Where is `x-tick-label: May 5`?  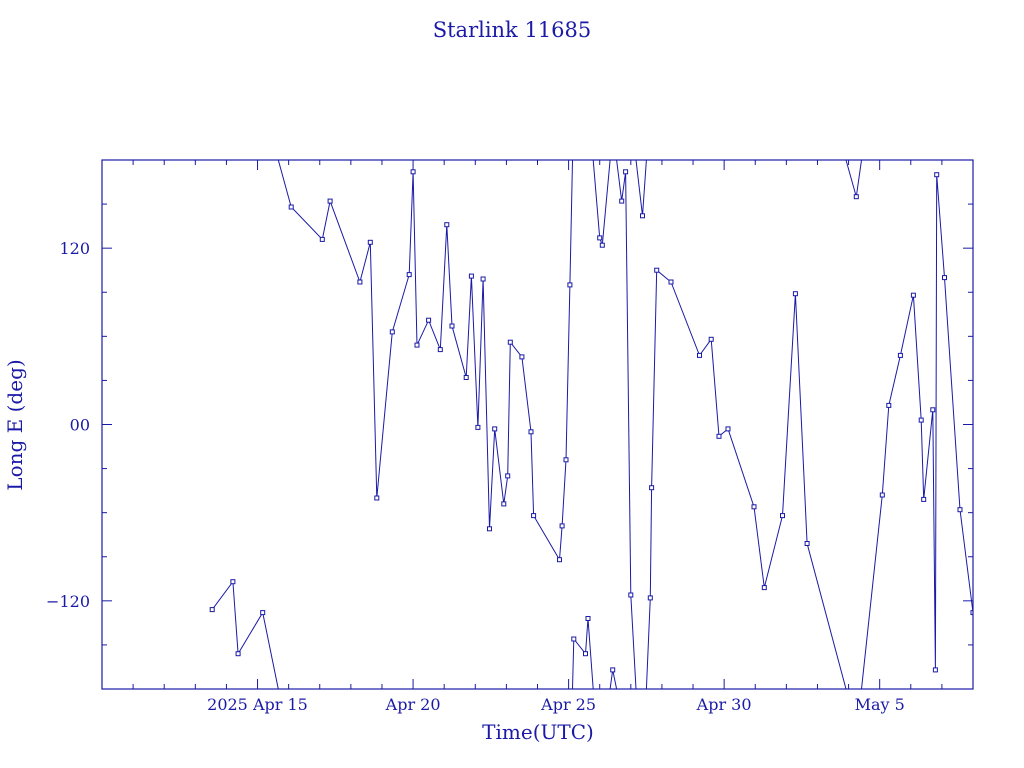
x-tick-label: May 5 is located at coordinates (880, 704).